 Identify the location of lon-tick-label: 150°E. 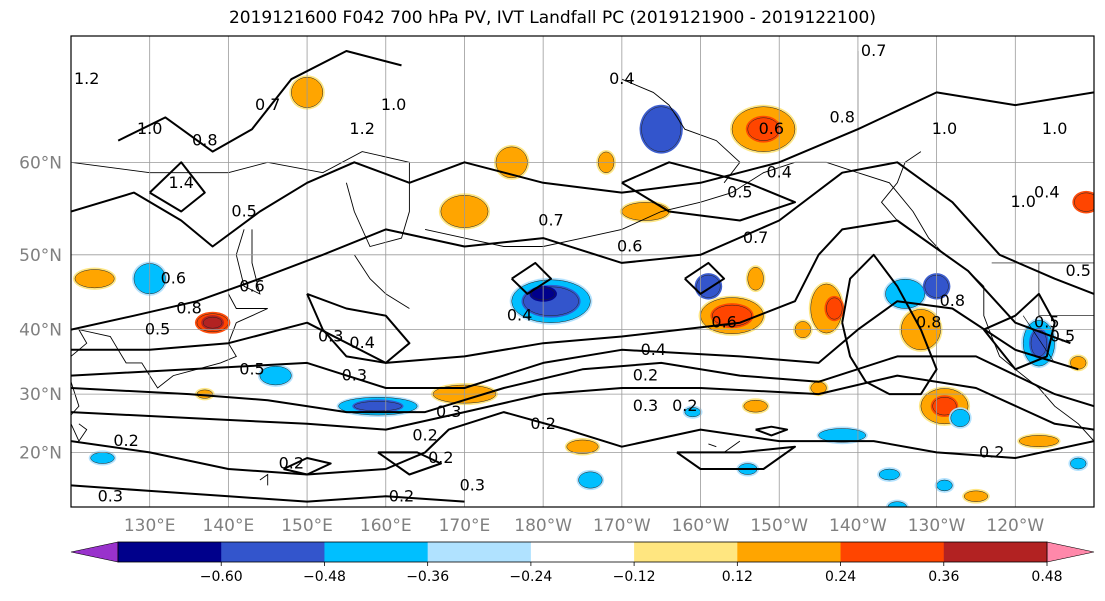
(307, 526).